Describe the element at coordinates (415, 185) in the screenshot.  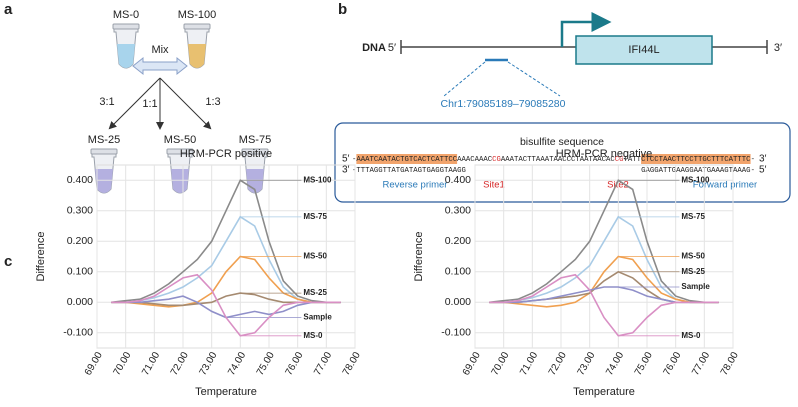
I see `primer-label: Reverse primer` at that location.